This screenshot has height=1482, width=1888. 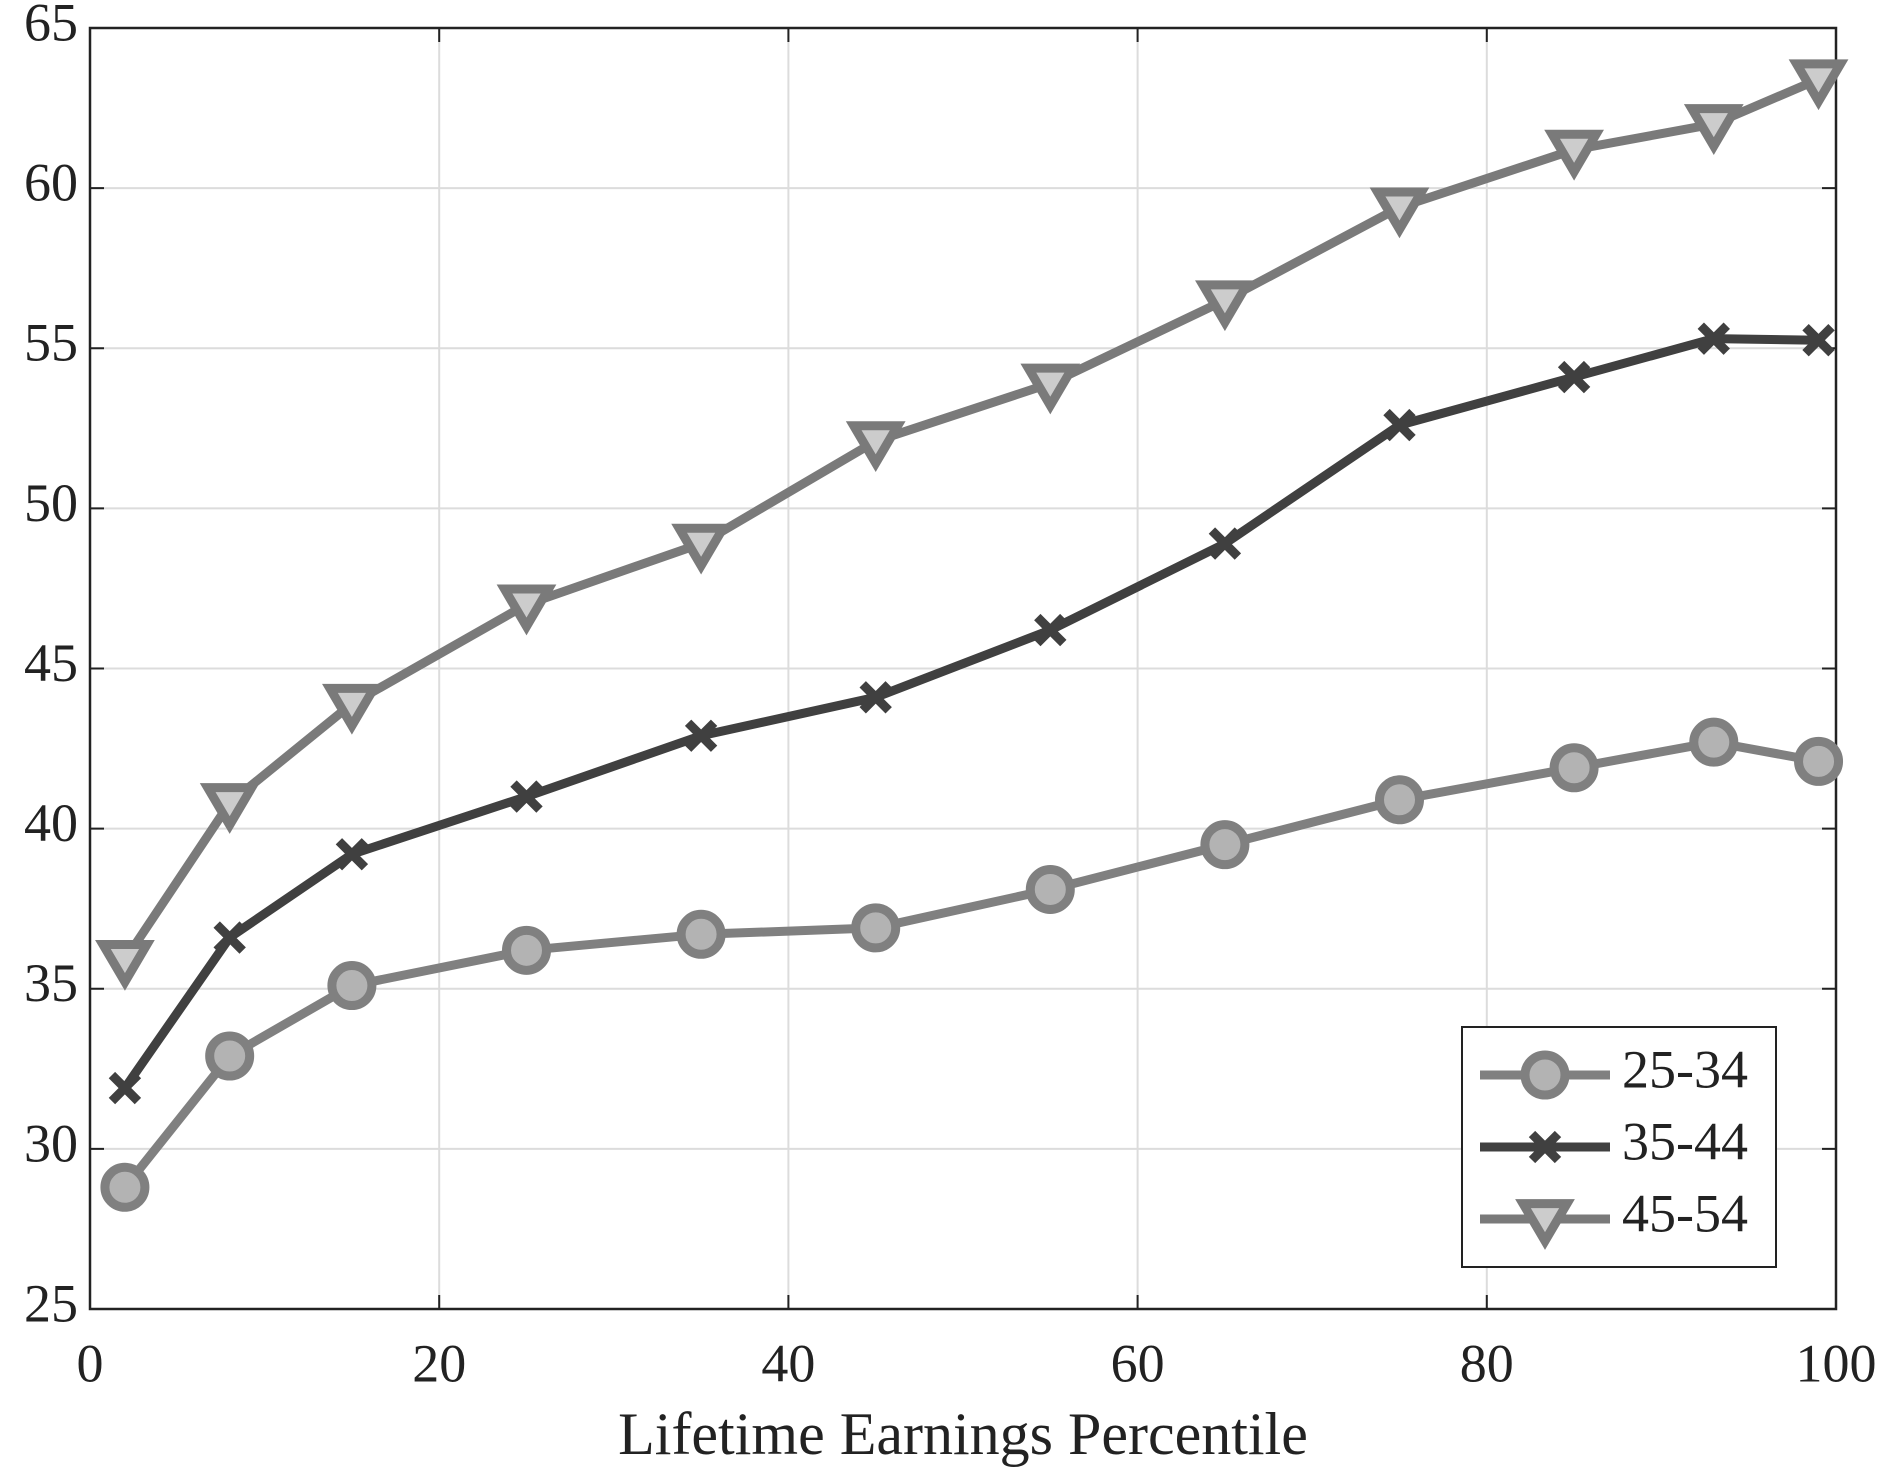 What do you see at coordinates (51, 663) in the screenshot?
I see `y-tick-label: 45` at bounding box center [51, 663].